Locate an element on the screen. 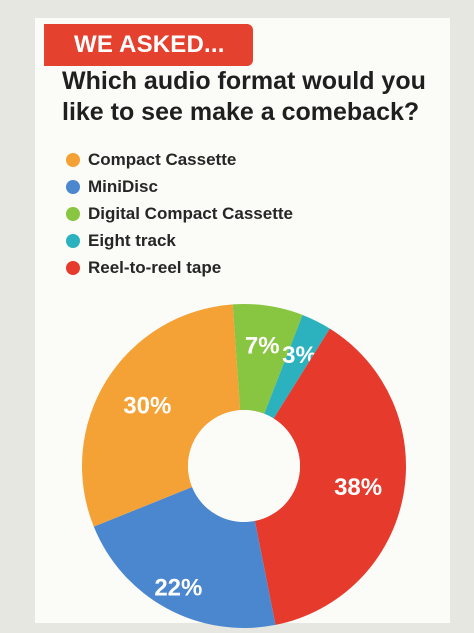  legend-item-eight-track: Eight track is located at coordinates (179, 240).